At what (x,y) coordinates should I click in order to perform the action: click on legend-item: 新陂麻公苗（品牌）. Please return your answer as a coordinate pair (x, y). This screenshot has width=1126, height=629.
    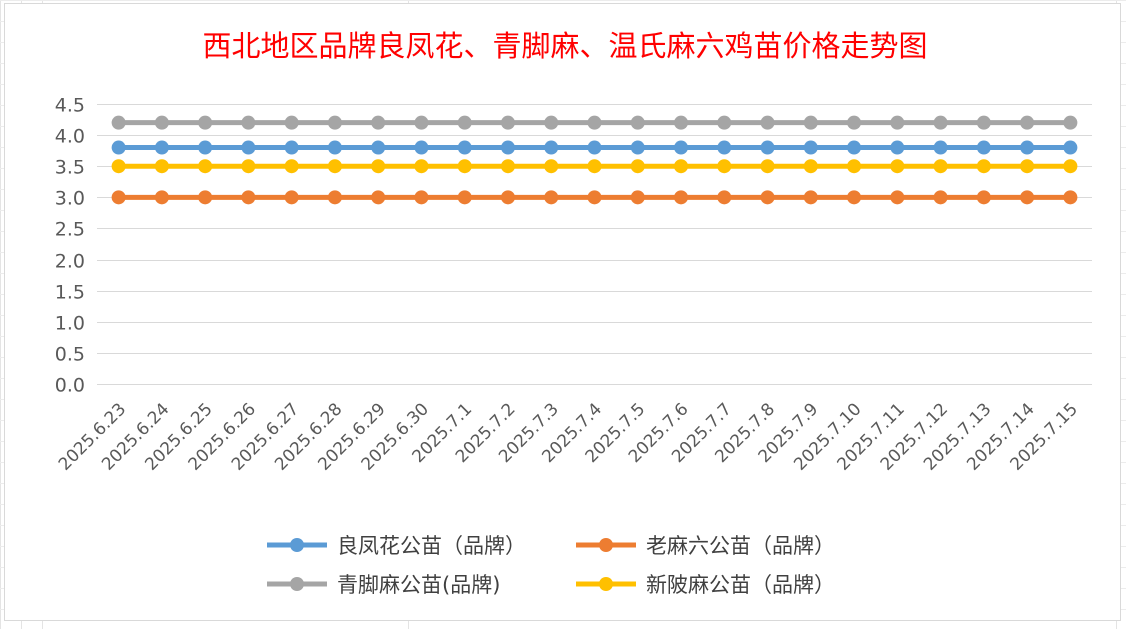
    Looking at the image, I should click on (705, 585).